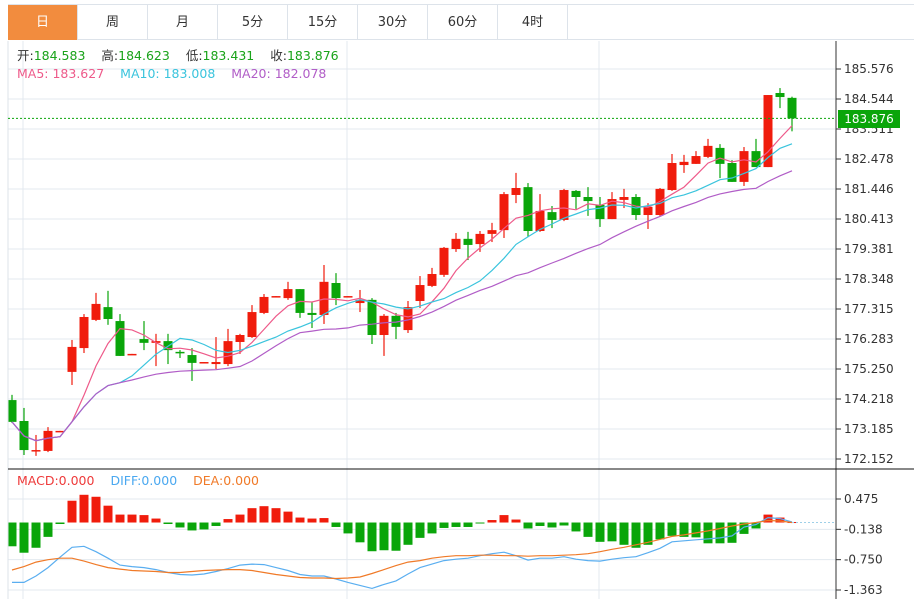 The image size is (914, 599). What do you see at coordinates (869, 399) in the screenshot?
I see `price-axis-label: 174.218` at bounding box center [869, 399].